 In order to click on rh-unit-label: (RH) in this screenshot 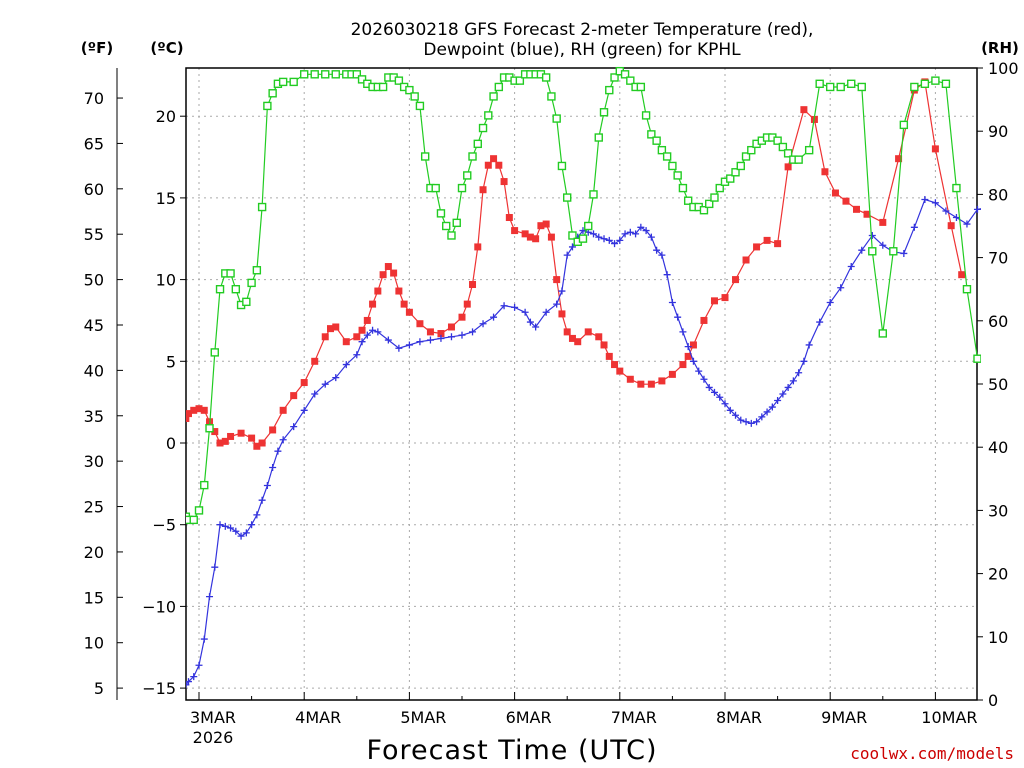, I will do `click(1000, 48)`.